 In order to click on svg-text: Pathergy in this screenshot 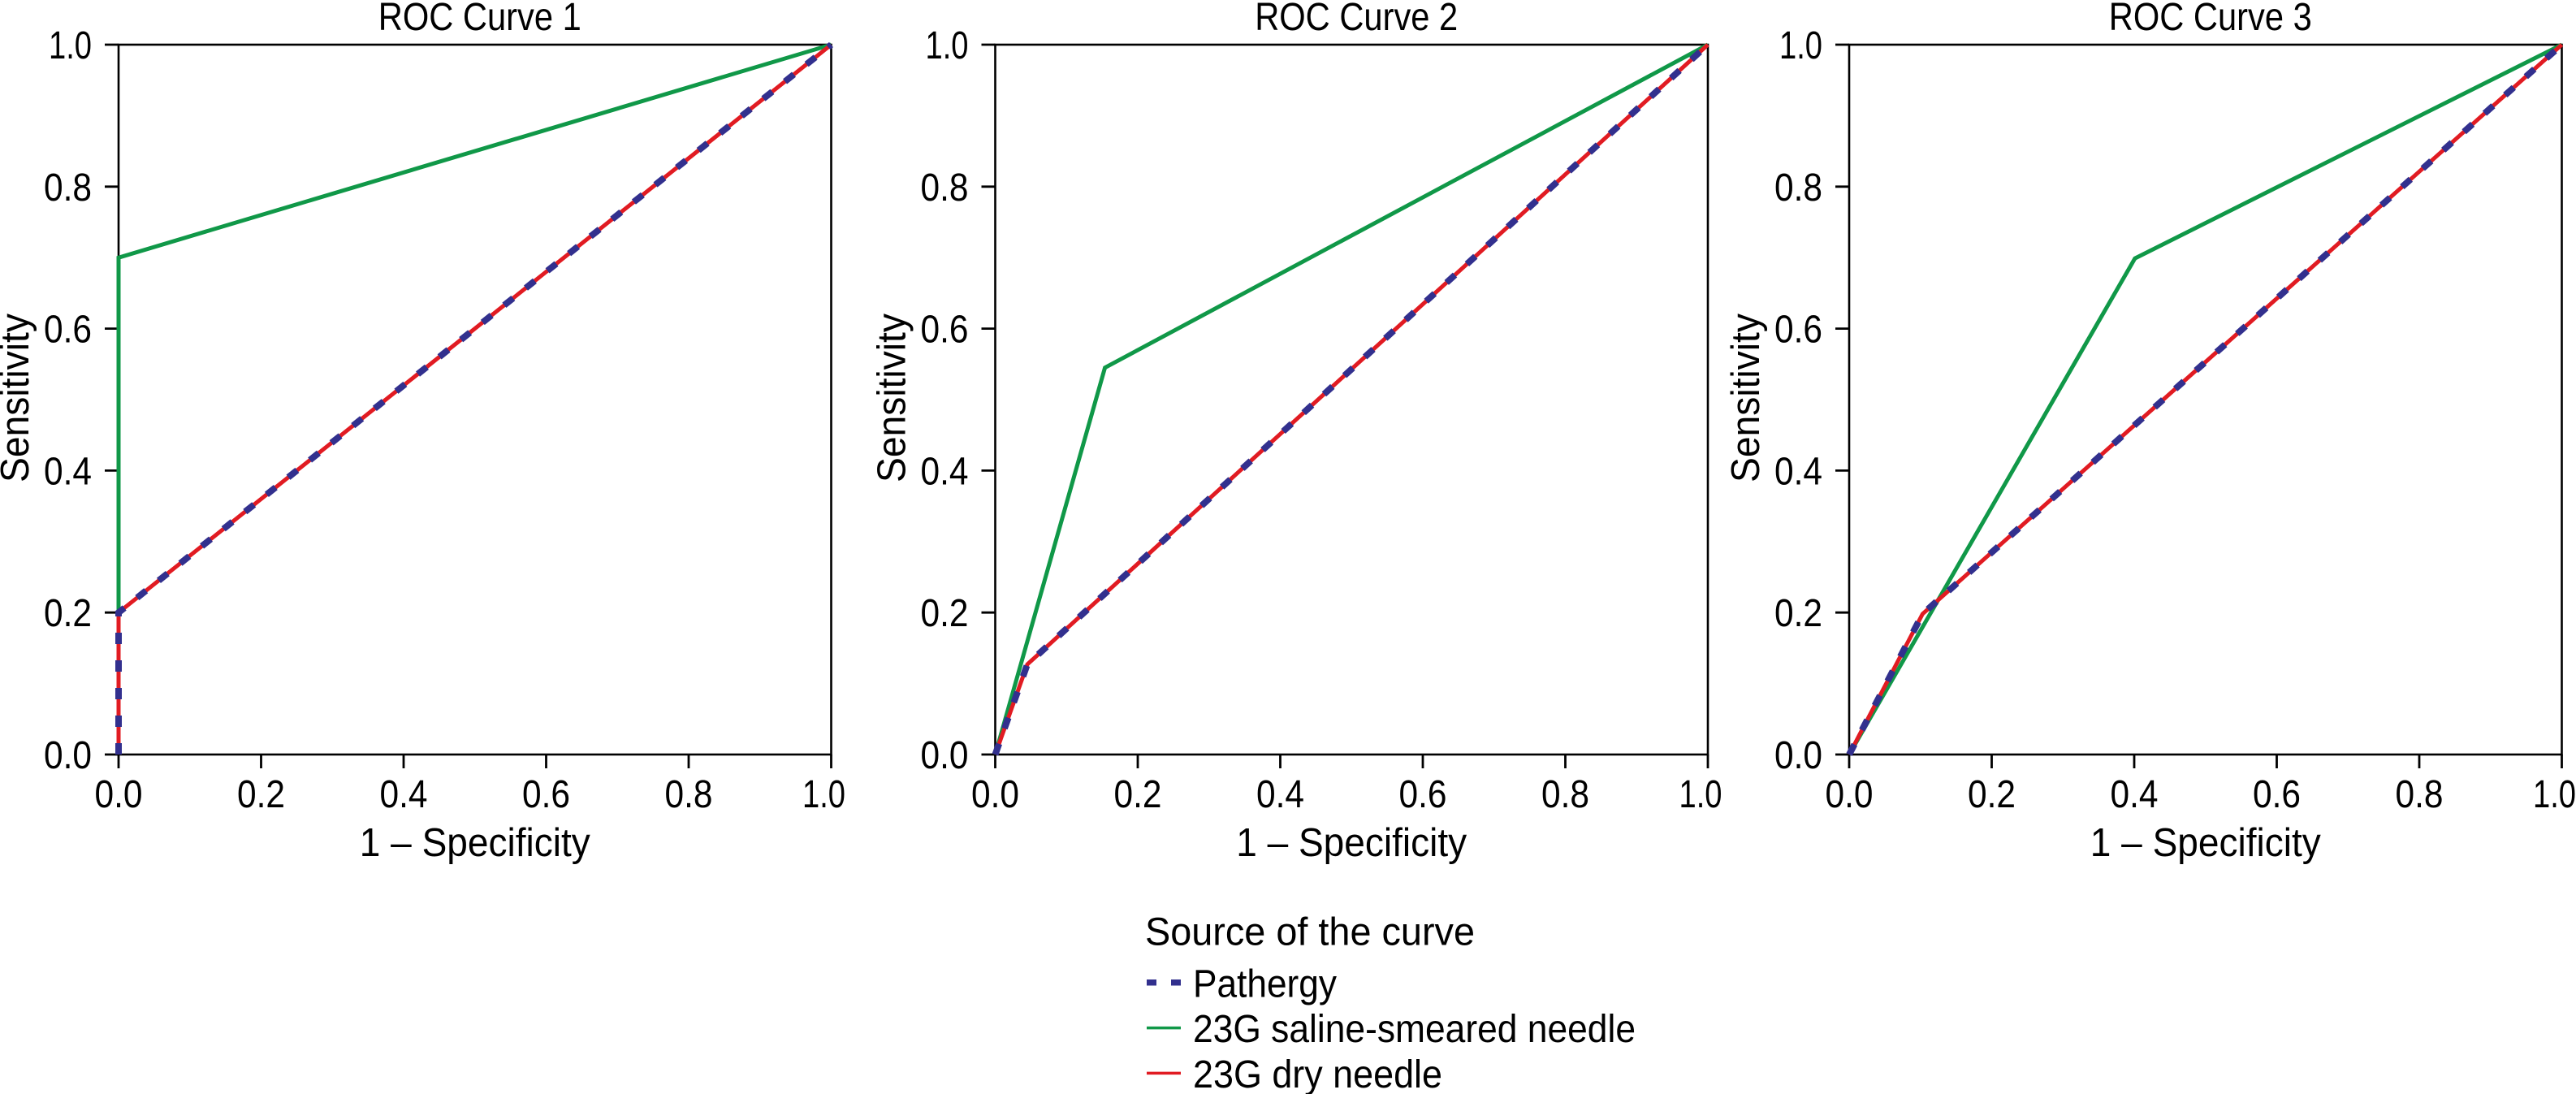, I will do `click(1265, 983)`.